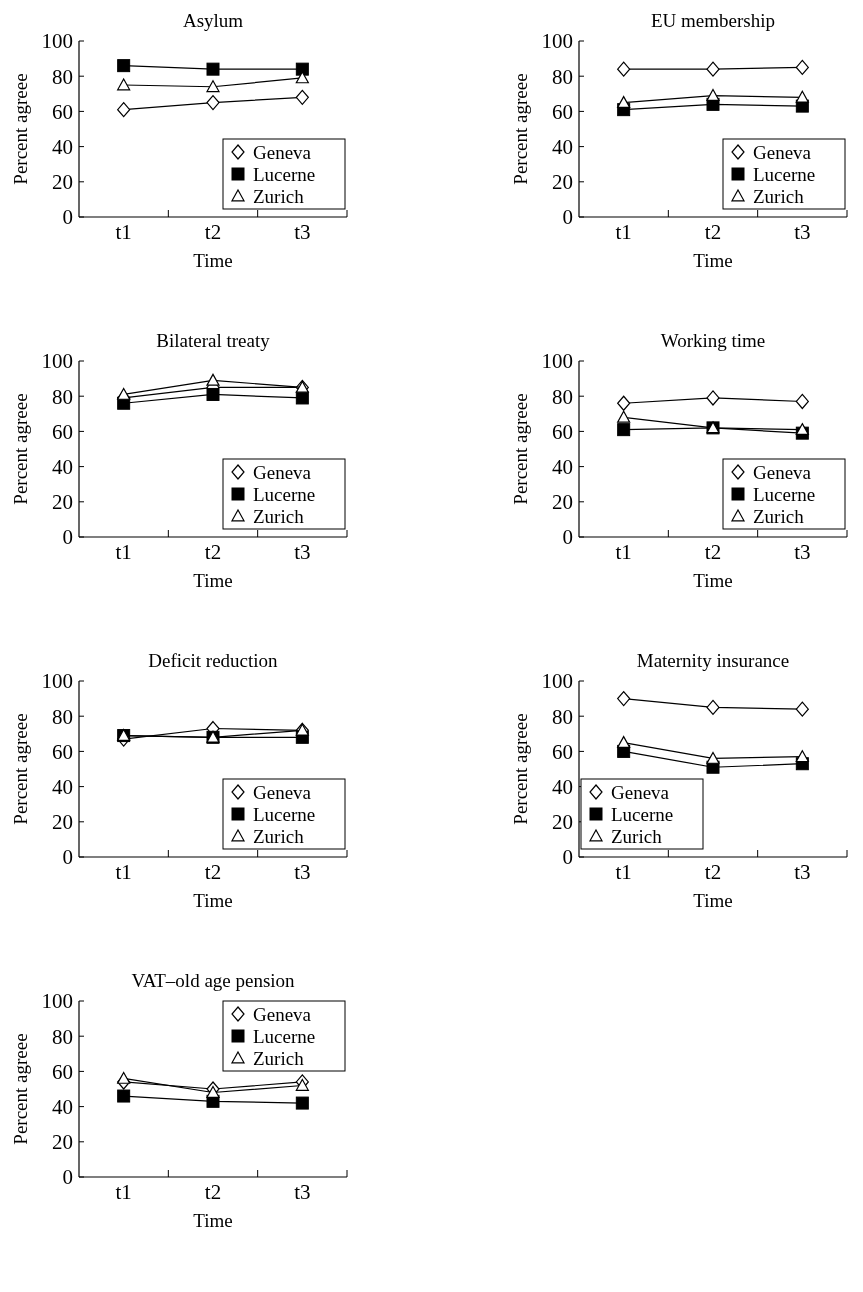 This screenshot has height=1292, width=863. Describe the element at coordinates (713, 340) in the screenshot. I see `chart-title: Working time` at that location.